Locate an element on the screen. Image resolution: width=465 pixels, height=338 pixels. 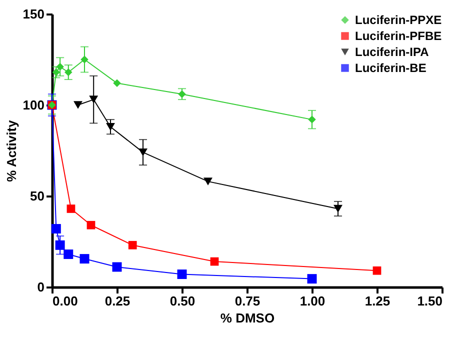
y-axis-title: % Activity is located at coordinates (11, 150).